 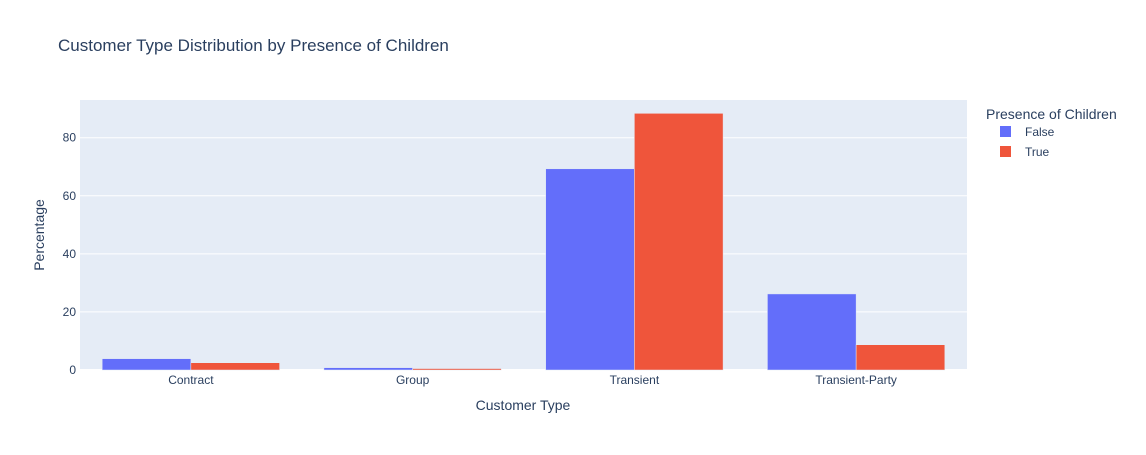 I want to click on bar-contract-false, so click(x=146, y=364).